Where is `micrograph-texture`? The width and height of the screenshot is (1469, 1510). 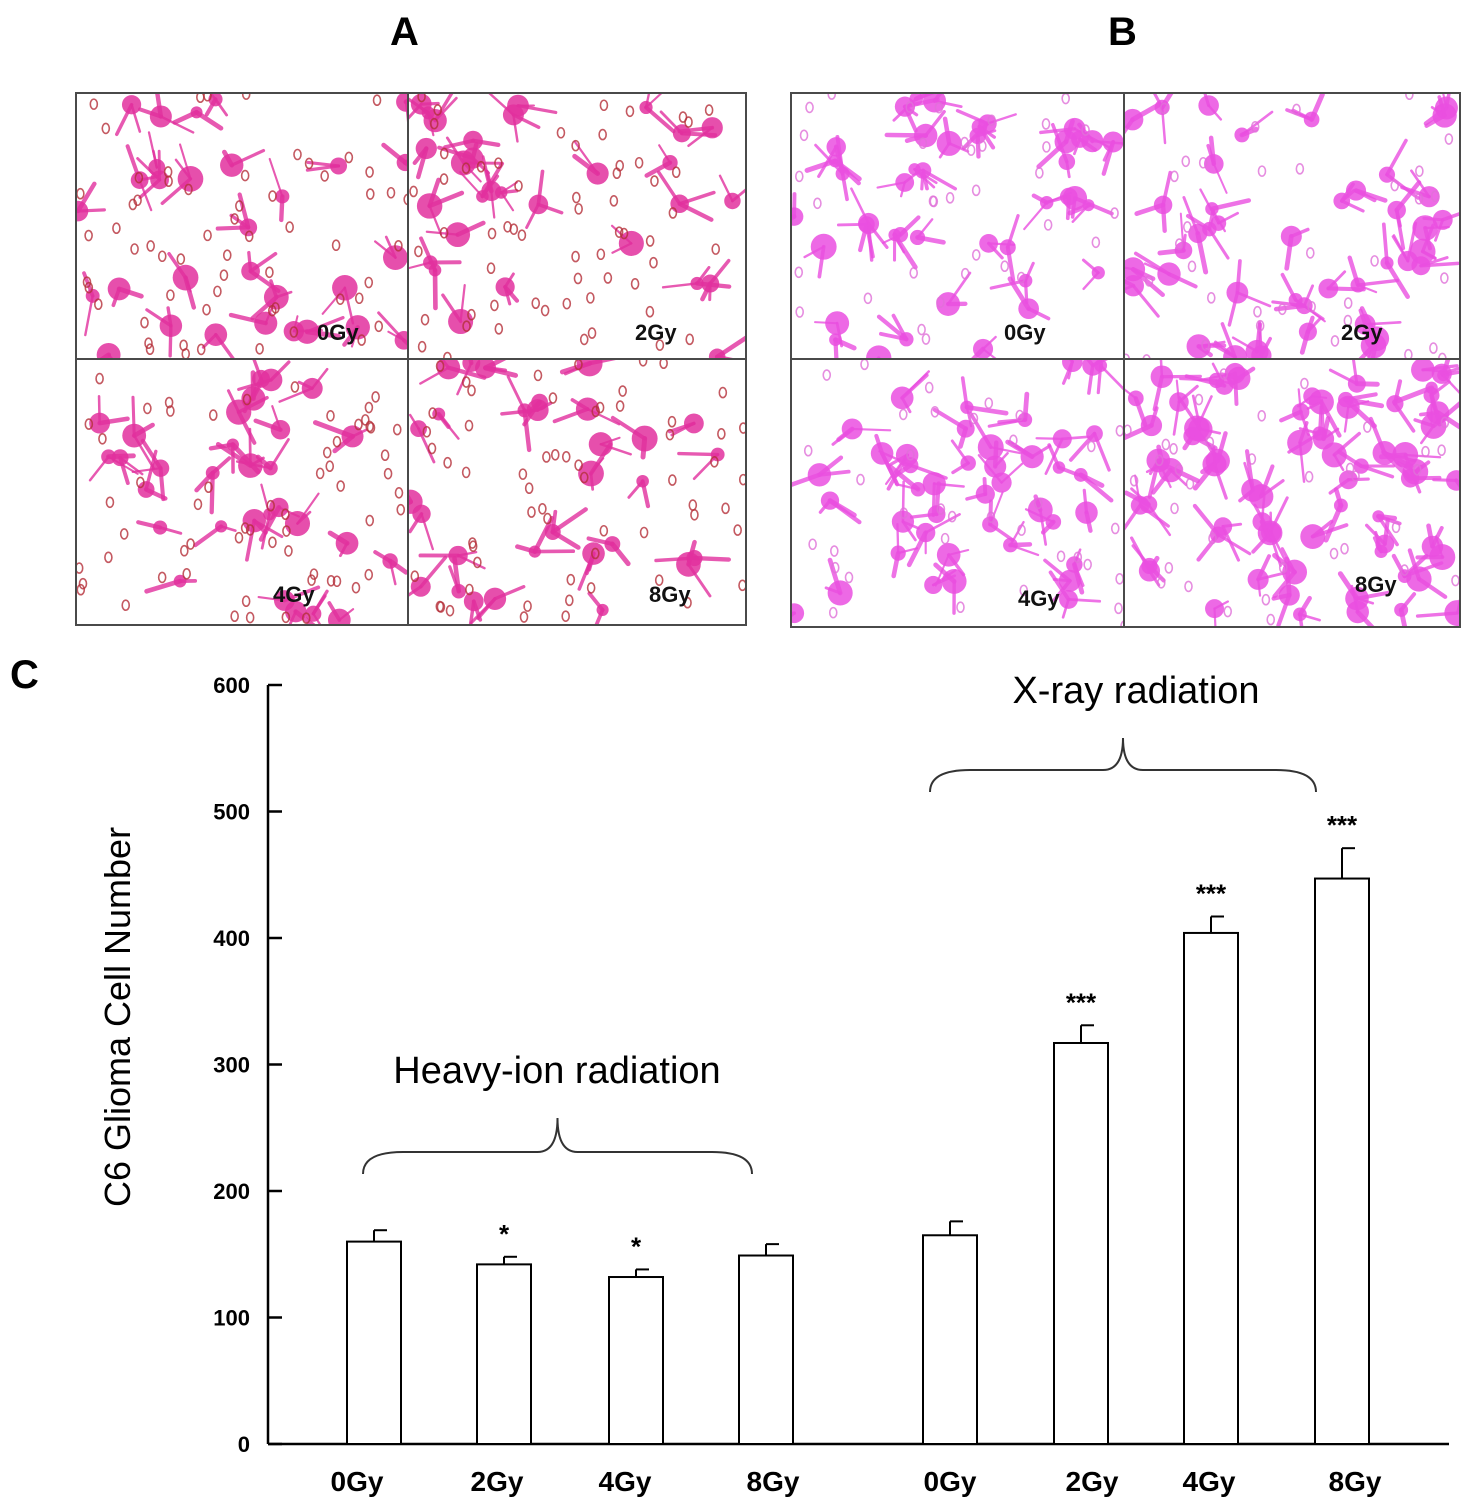 micrograph-texture is located at coordinates (958, 493).